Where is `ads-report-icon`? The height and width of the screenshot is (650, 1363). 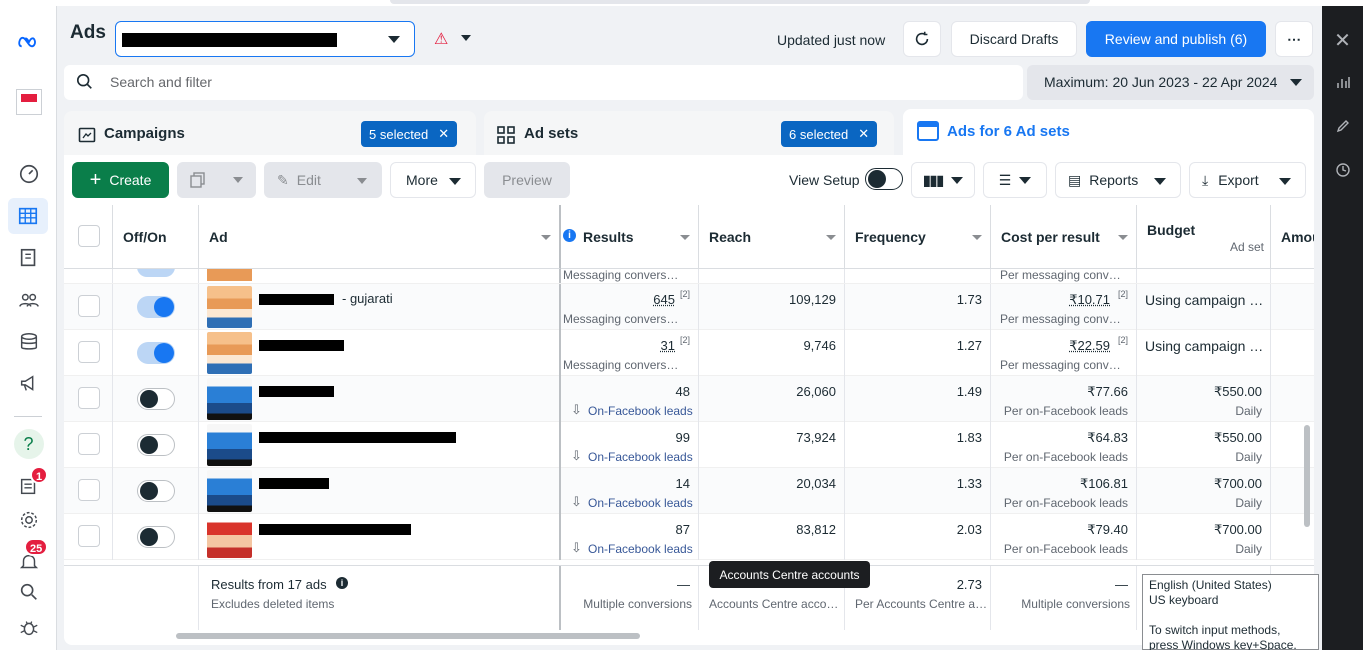
ads-report-icon is located at coordinates (28, 486).